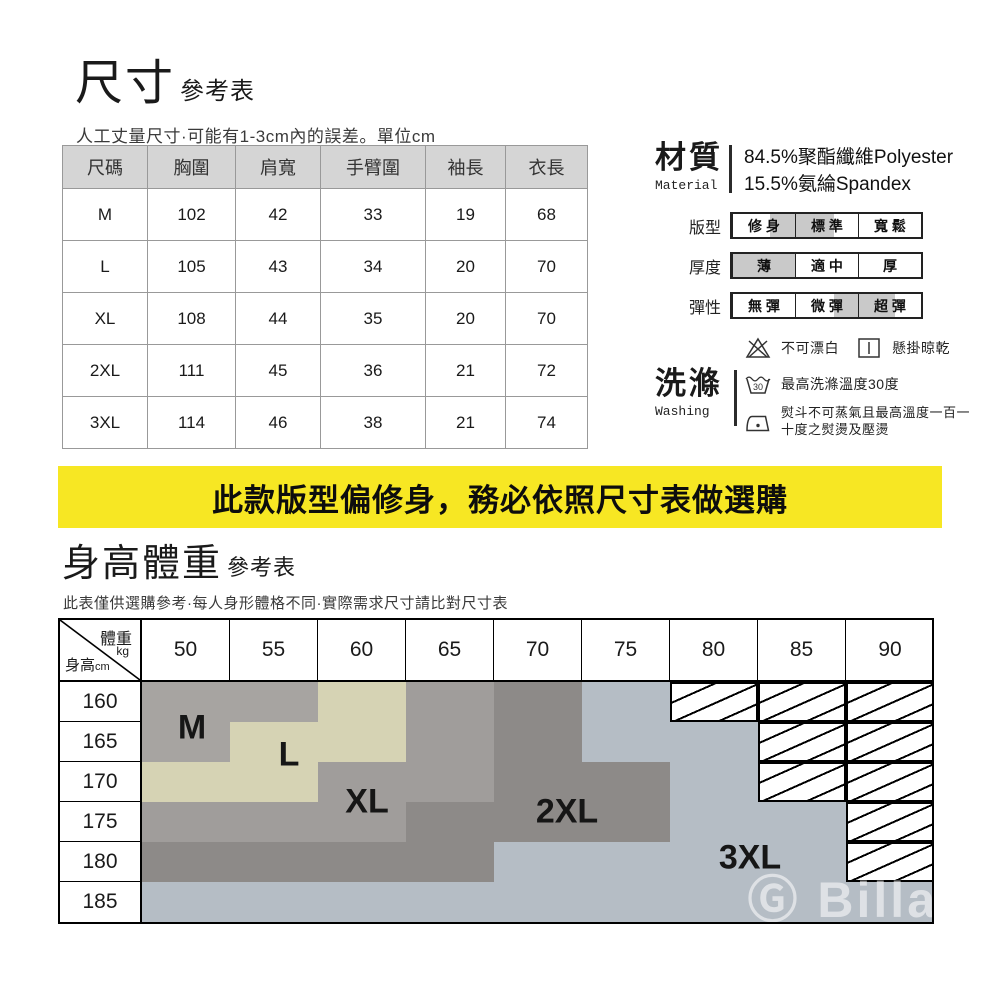 Image resolution: width=1000 pixels, height=1000 pixels. Describe the element at coordinates (921, 348) in the screenshot. I see `washing-item-text: 懸掛晾乾` at that location.